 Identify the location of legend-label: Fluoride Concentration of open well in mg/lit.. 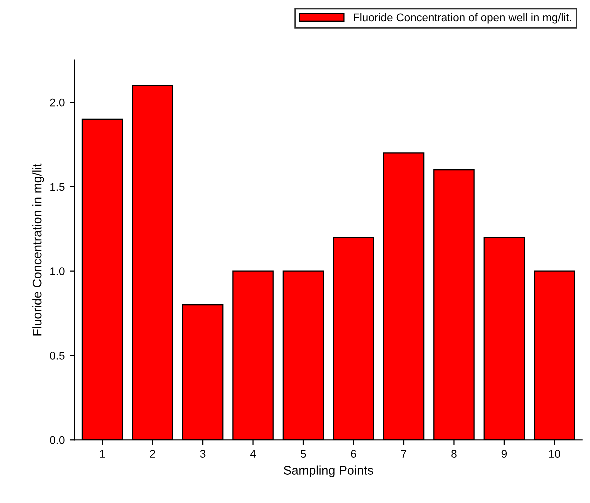
(463, 18).